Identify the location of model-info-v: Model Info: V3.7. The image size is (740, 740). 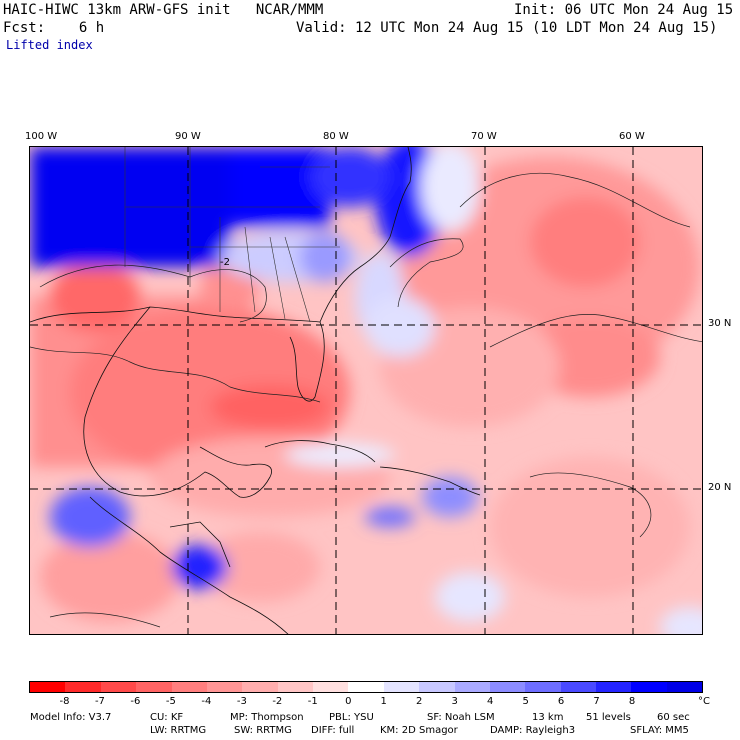
(71, 717).